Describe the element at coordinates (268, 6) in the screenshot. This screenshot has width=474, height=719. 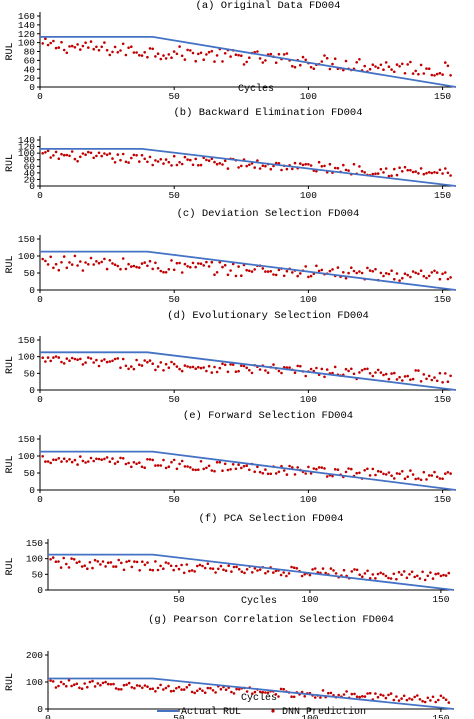
I see `chart-title: (a) Original Data FD004` at that location.